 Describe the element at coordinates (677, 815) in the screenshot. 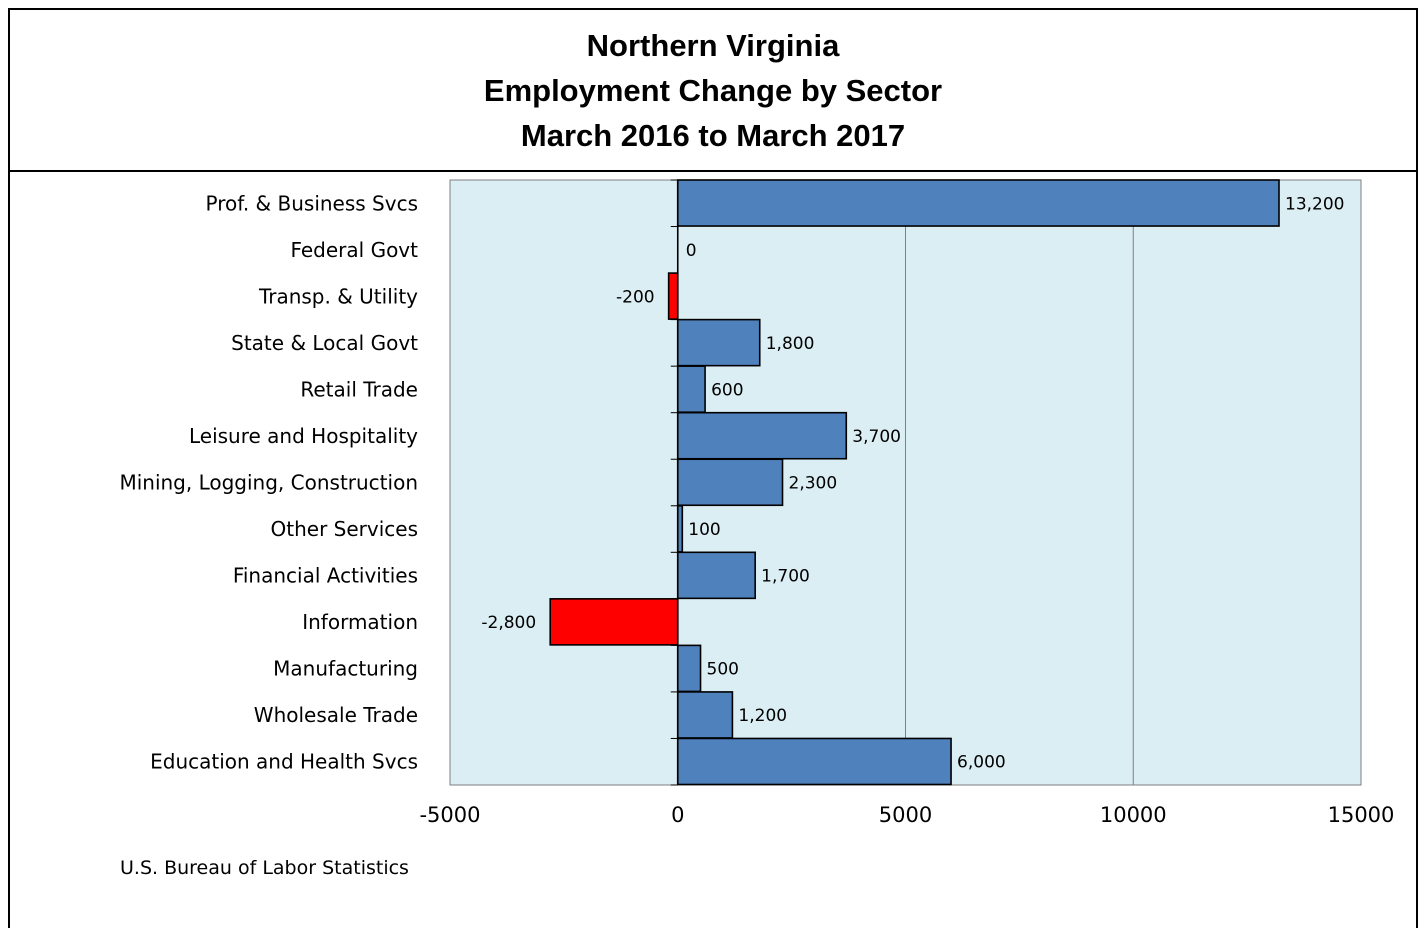

I see `x-tick-label: 0` at that location.